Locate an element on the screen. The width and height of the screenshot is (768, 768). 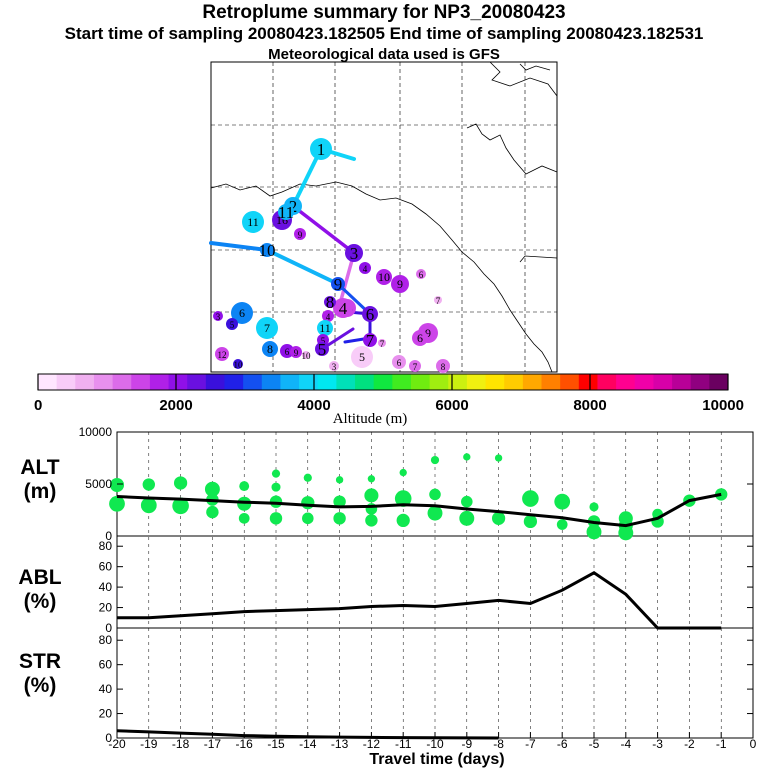
track-point-label: 7 is located at coordinates (370, 340).